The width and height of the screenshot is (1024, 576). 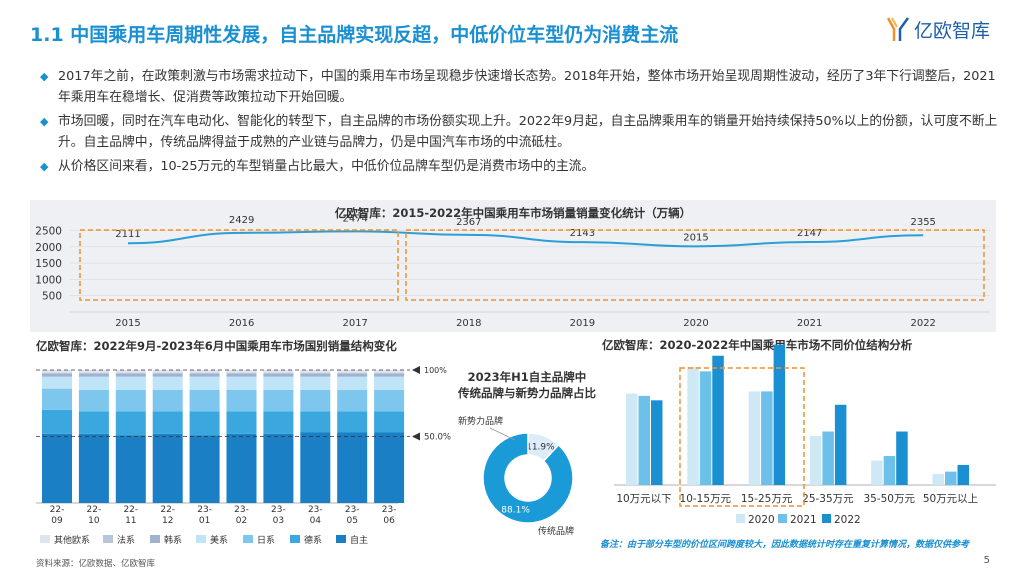 I want to click on stacked-legend-label: 美系, so click(x=219, y=540).